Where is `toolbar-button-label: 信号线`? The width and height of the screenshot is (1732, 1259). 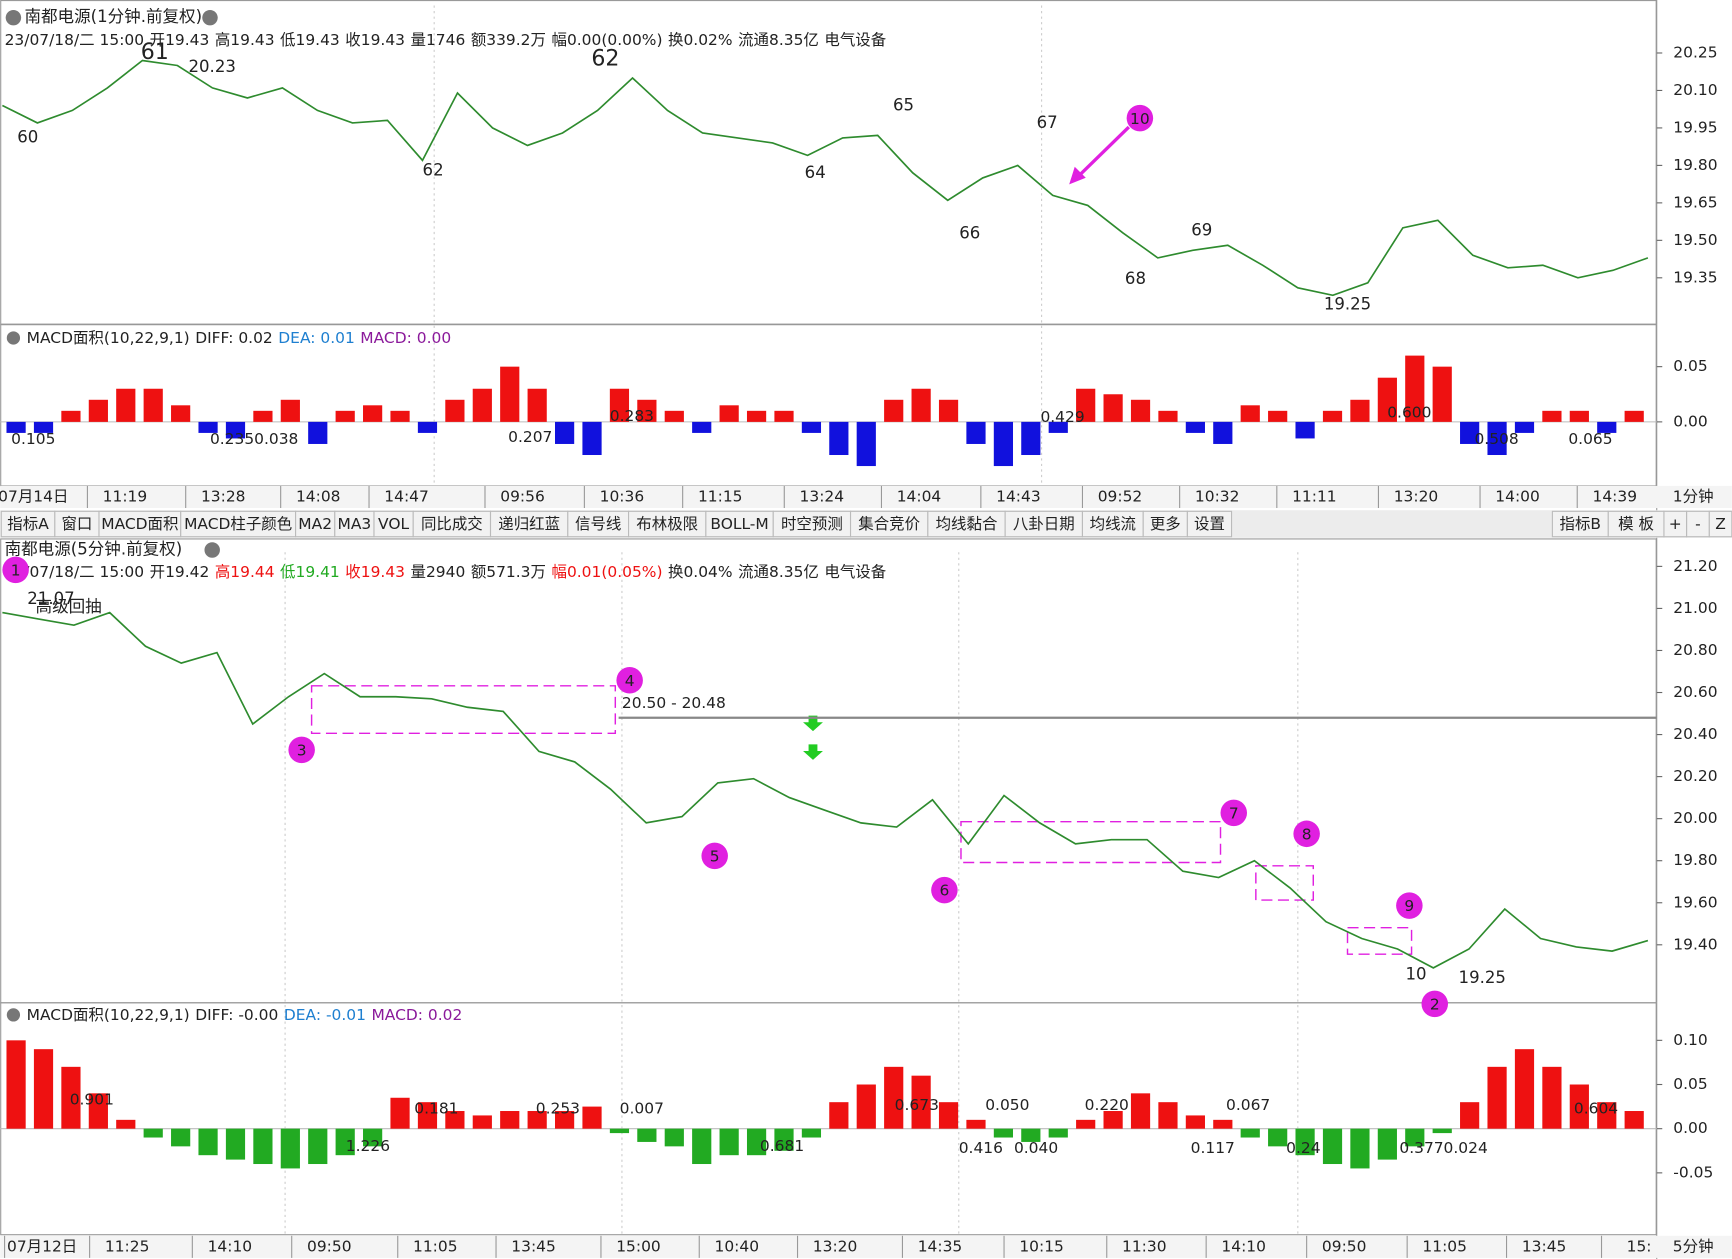
toolbar-button-label: 信号线 is located at coordinates (598, 524).